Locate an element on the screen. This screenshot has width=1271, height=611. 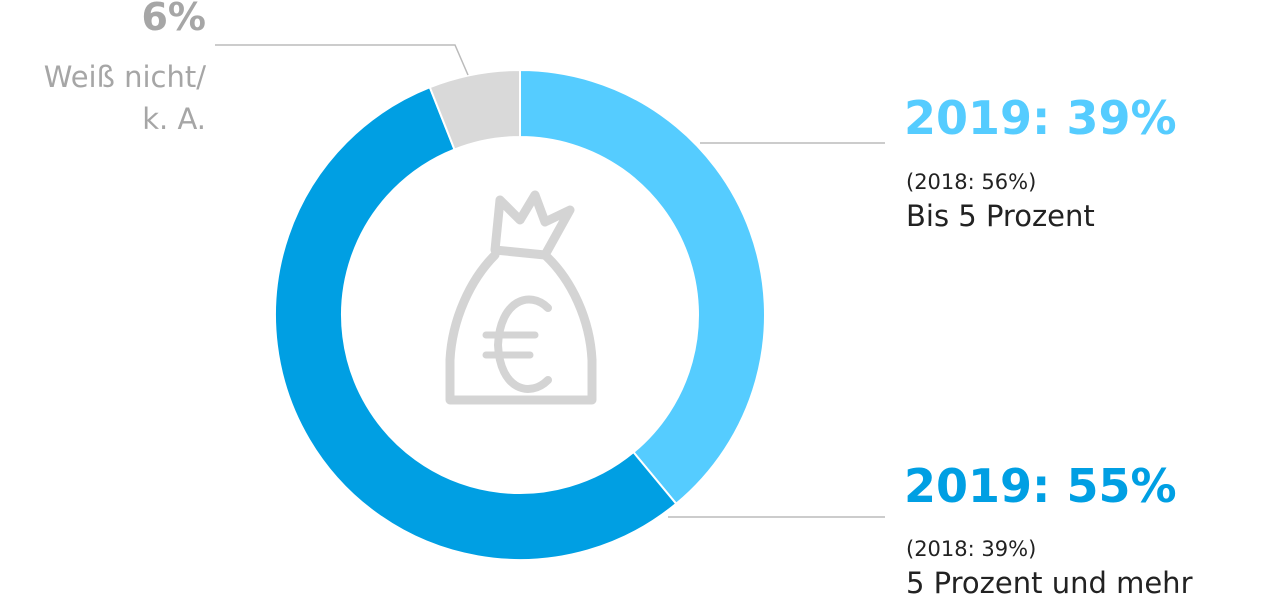
value-label: 6% is located at coordinates (173, 19).